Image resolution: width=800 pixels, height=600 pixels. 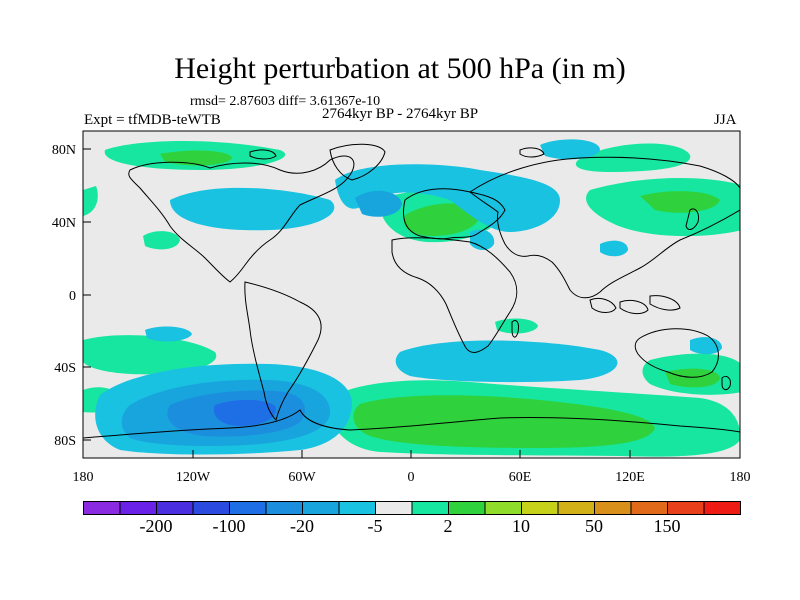 I want to click on colorbar, so click(x=412, y=508).